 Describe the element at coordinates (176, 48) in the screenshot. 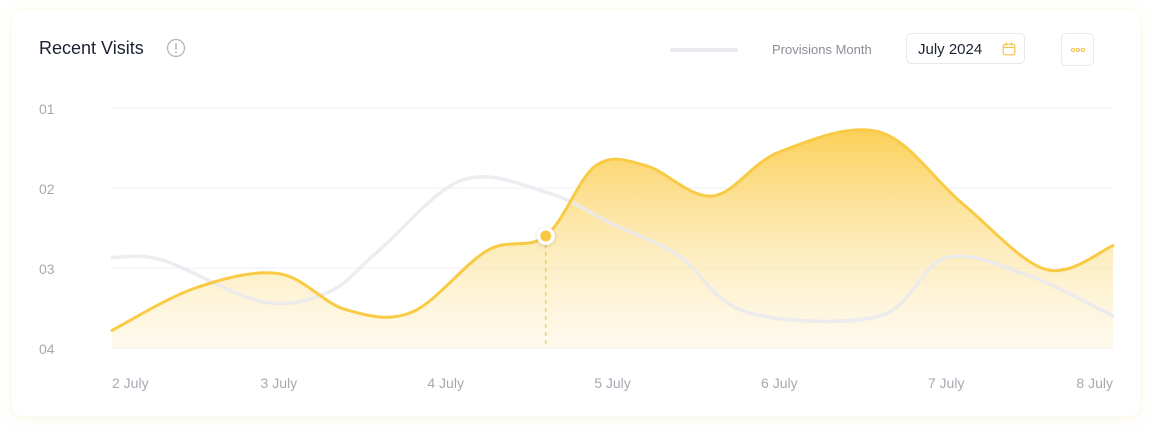

I see `info-circle-icon` at that location.